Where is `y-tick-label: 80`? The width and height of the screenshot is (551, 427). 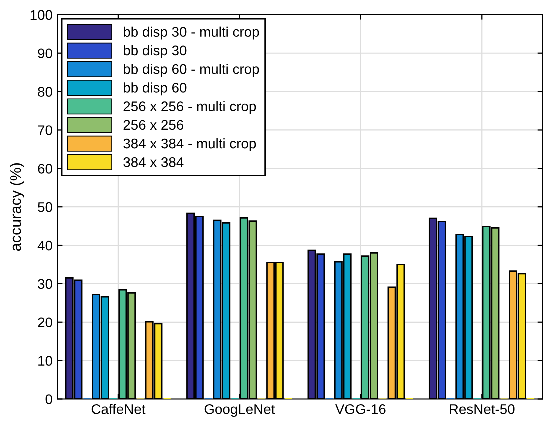
y-tick-label: 80 is located at coordinates (45, 92).